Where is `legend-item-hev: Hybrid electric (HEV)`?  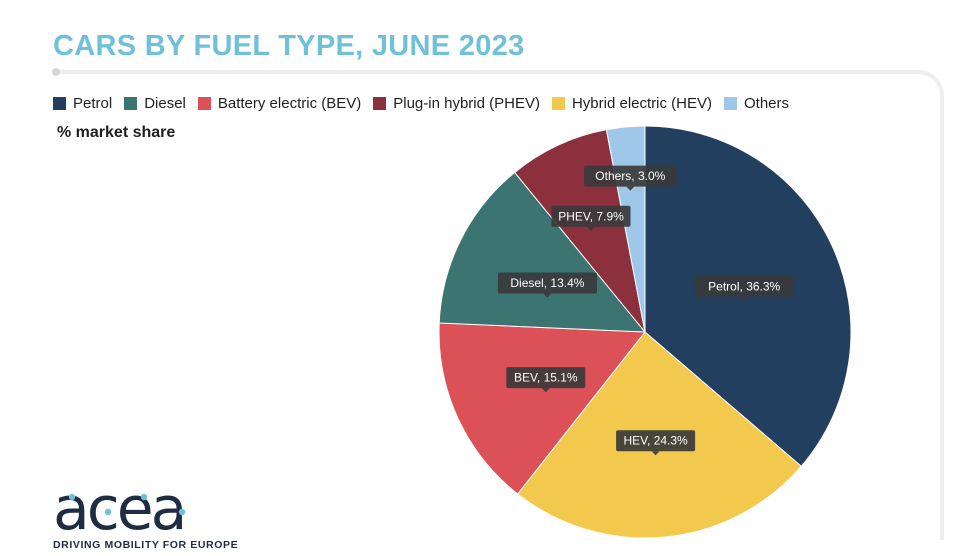 legend-item-hev: Hybrid electric (HEV) is located at coordinates (631, 103).